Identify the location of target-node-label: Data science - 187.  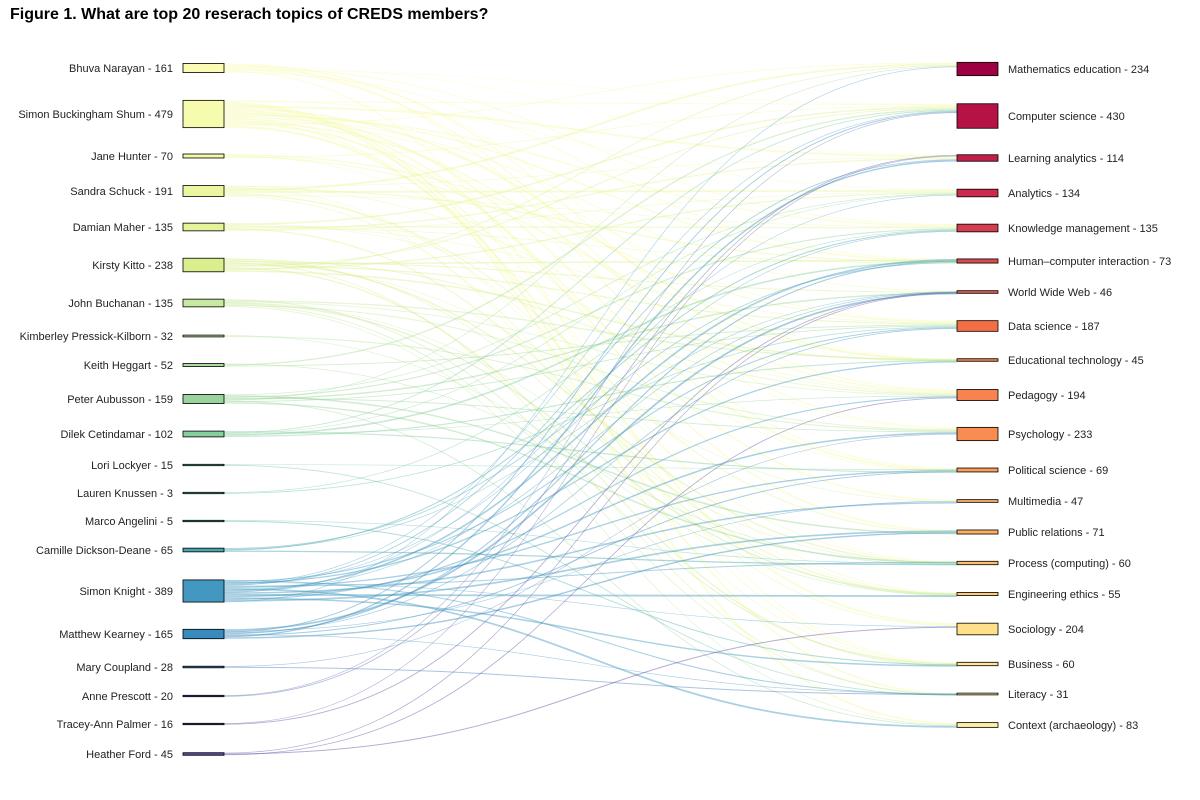
(1054, 327).